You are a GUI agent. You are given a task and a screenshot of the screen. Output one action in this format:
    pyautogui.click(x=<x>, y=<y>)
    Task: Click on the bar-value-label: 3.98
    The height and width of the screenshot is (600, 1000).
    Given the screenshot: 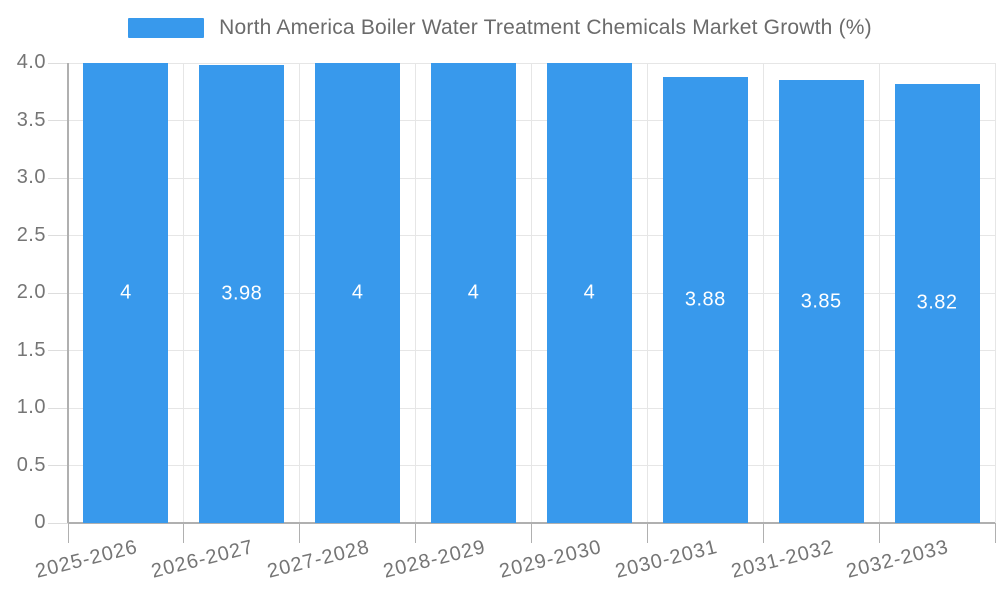 What is the action you would take?
    pyautogui.click(x=242, y=293)
    